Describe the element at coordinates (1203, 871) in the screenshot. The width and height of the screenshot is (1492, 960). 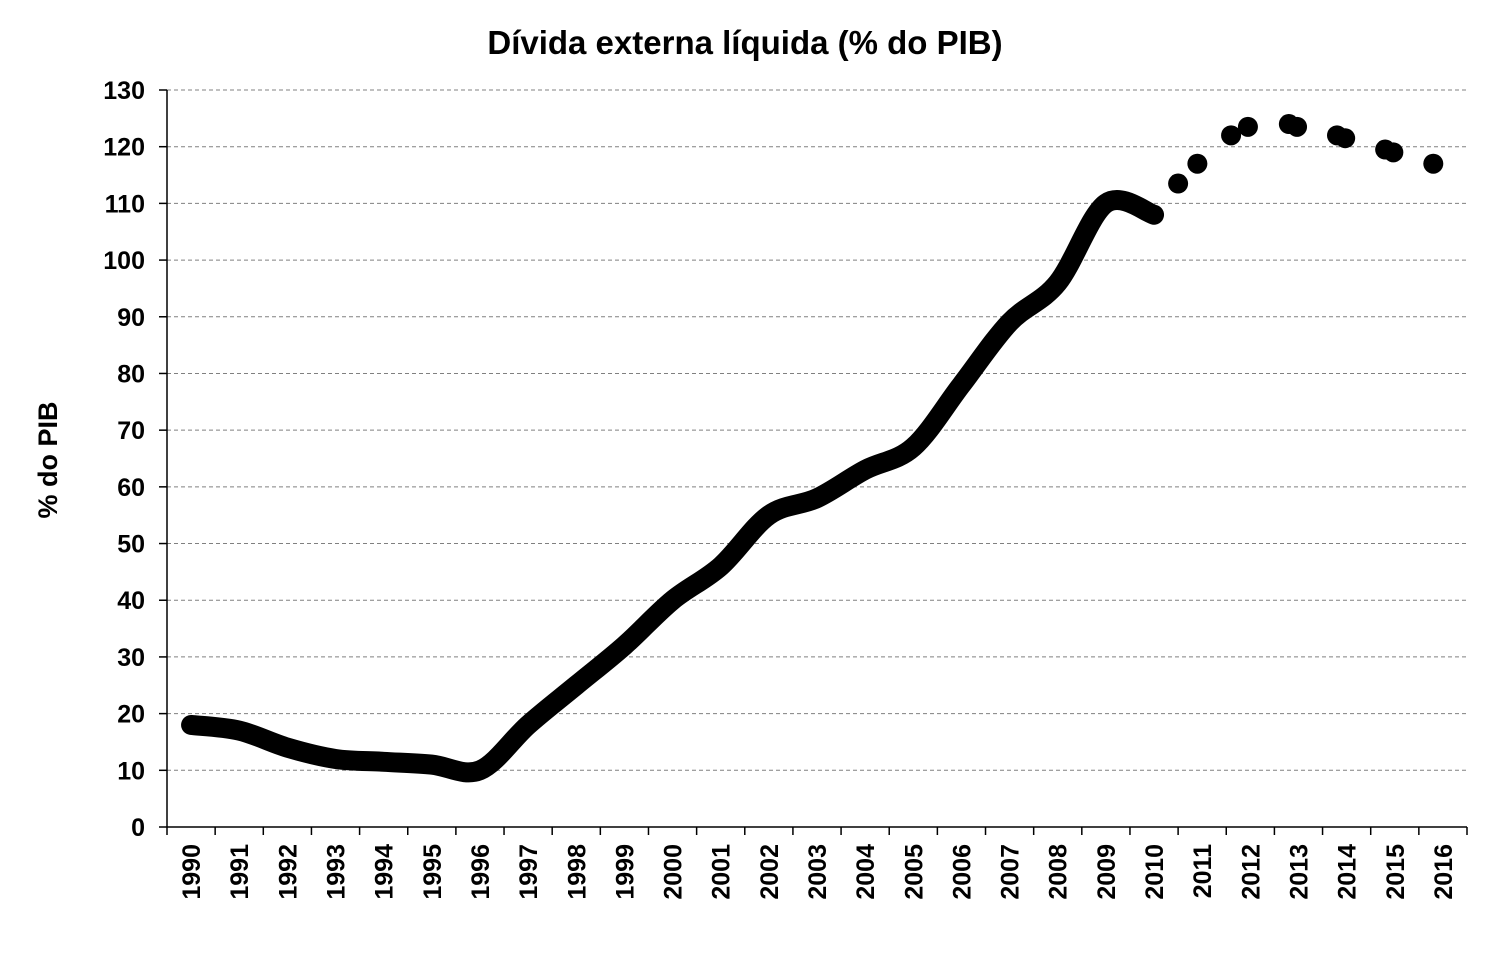
I see `x-tick-label-2011: 2011` at that location.